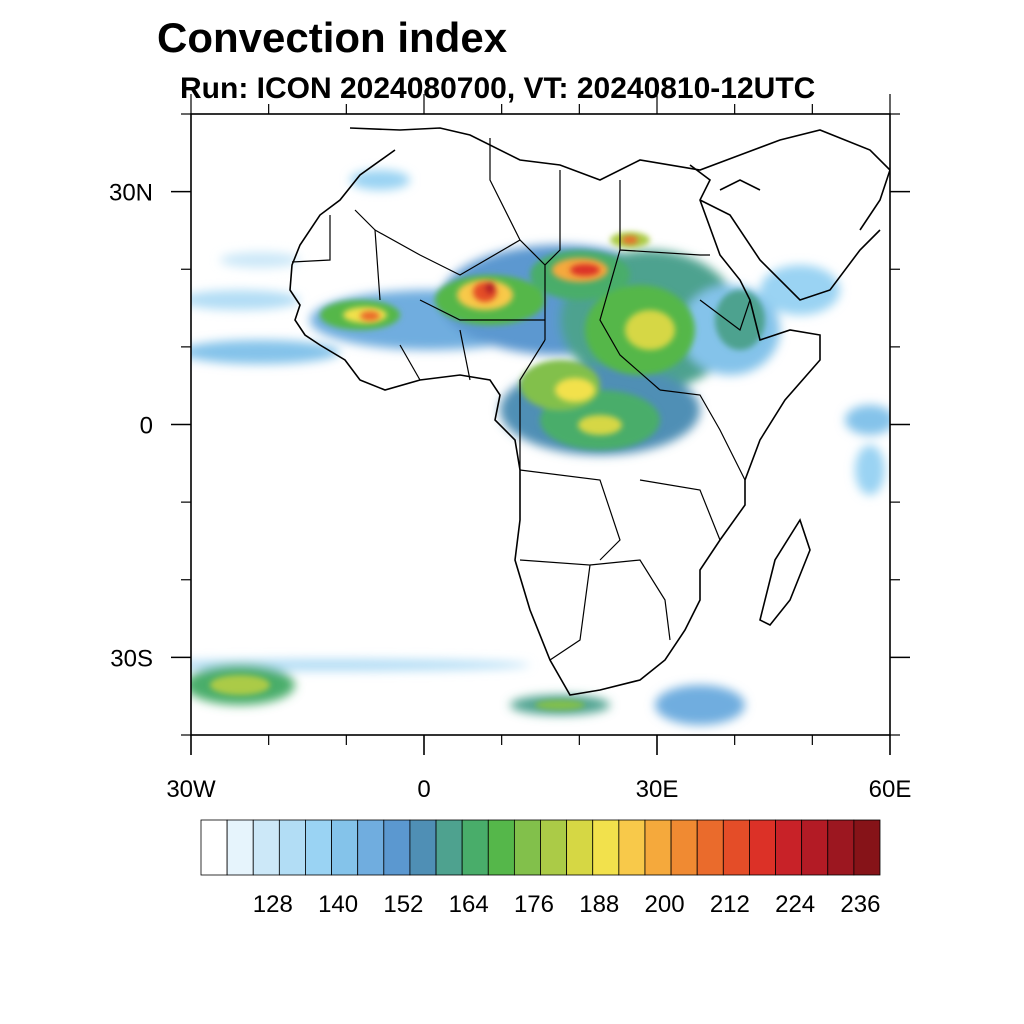 The image size is (1024, 1024). Describe the element at coordinates (403, 904) in the screenshot. I see `colorbar-label: 152` at that location.